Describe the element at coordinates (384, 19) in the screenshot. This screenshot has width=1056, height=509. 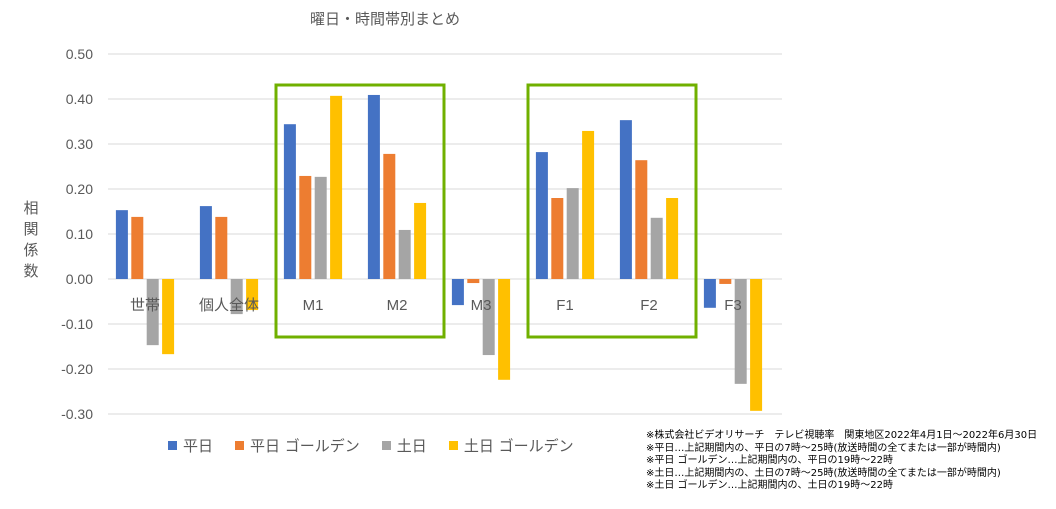
I see `chart-title: 曜日・時間帯別まとめ` at that location.